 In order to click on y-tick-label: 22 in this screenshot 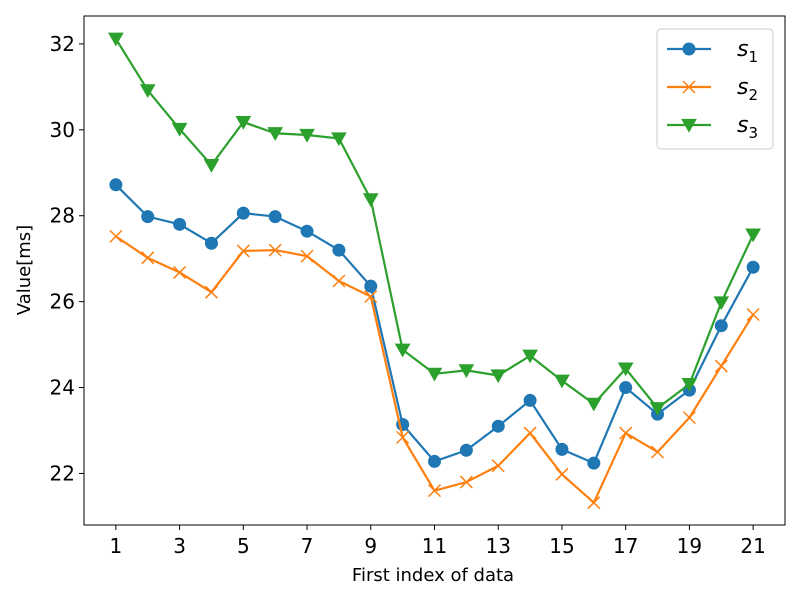, I will do `click(62, 473)`.